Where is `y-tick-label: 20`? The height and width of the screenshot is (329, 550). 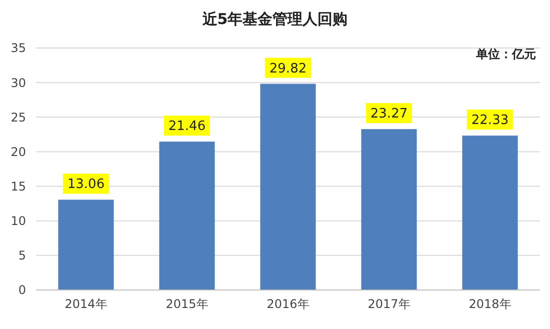 y-tick-label: 20 is located at coordinates (18, 151).